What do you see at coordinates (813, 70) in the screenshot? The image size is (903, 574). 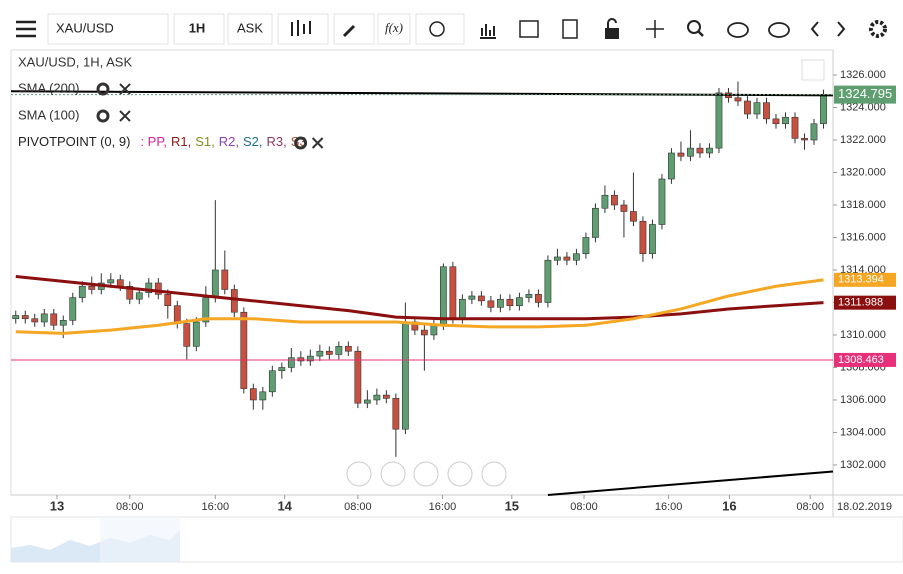 I see `popout-button` at bounding box center [813, 70].